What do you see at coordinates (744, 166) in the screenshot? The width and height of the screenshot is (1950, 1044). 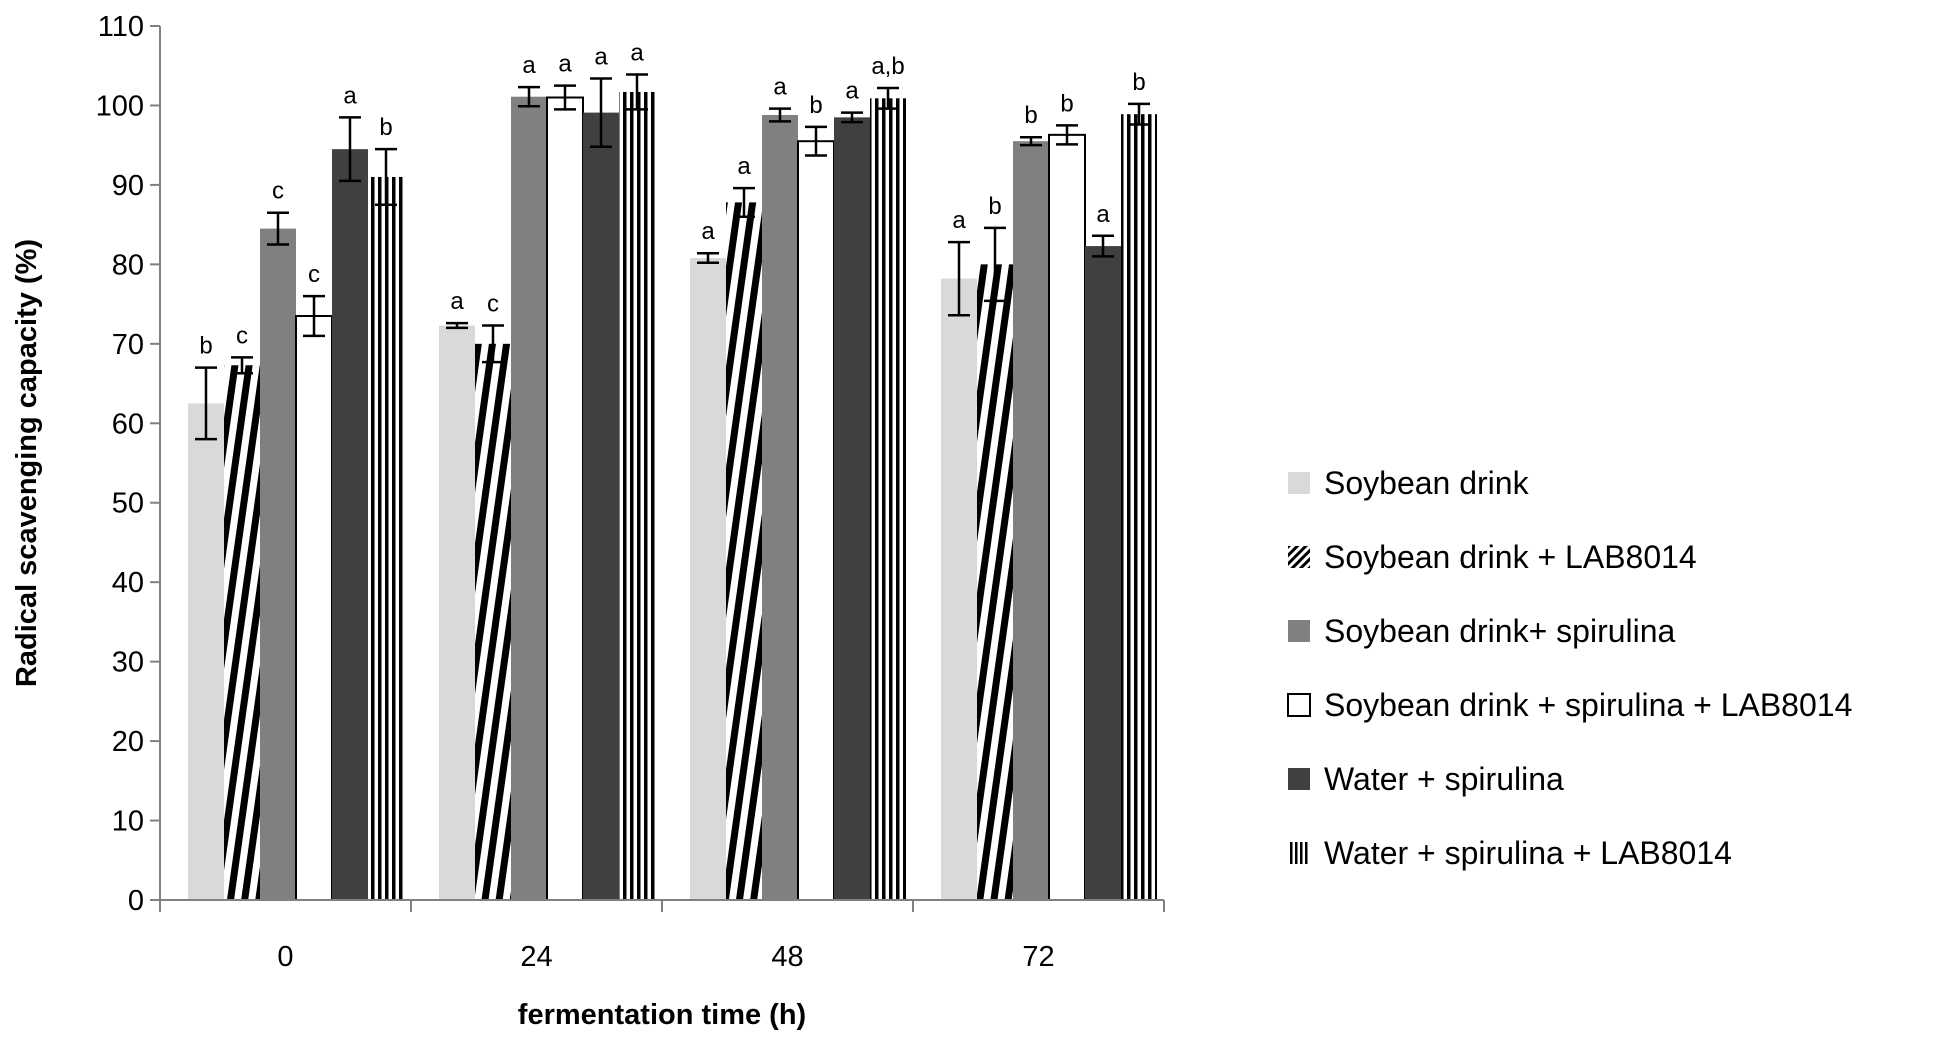 I see `significance-label-diagonal-stripes-48: a` at bounding box center [744, 166].